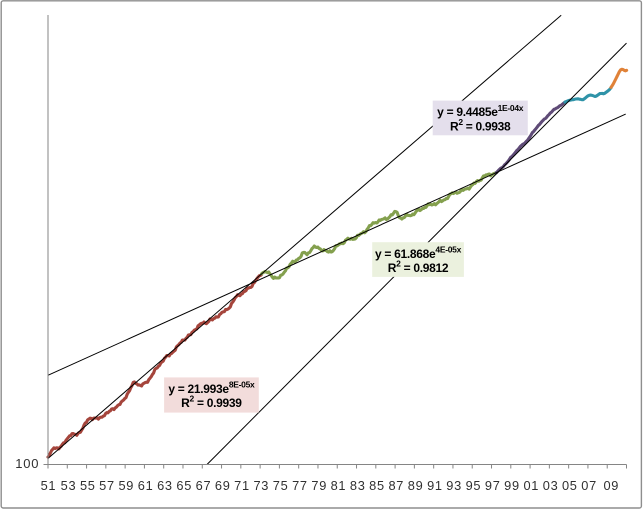 The height and width of the screenshot is (510, 643). I want to click on svg-text: 09, so click(611, 485).